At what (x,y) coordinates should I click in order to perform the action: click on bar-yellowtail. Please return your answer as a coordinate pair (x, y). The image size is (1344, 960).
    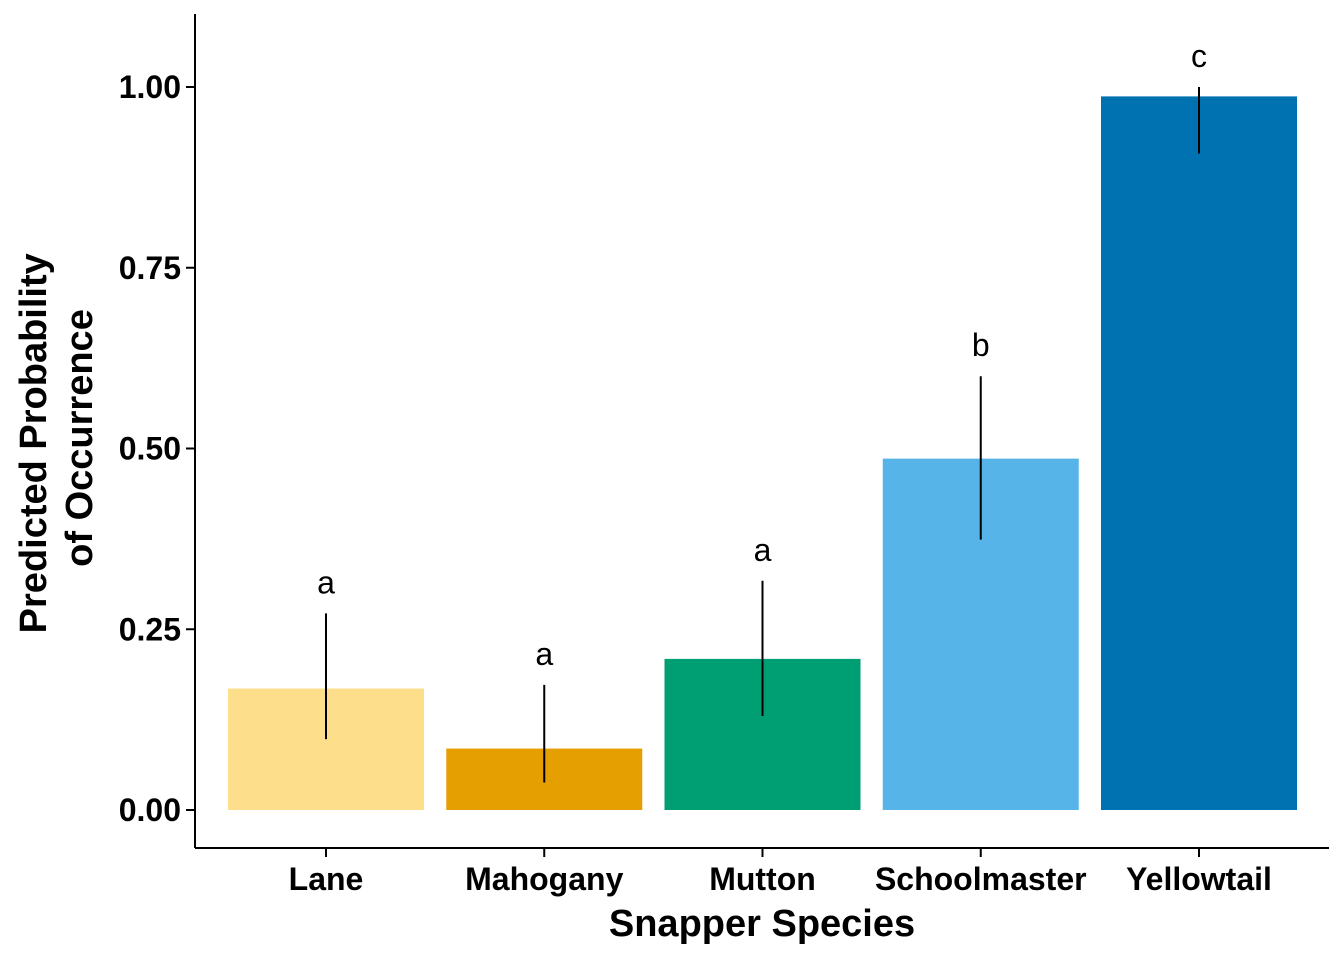
    Looking at the image, I should click on (1199, 453).